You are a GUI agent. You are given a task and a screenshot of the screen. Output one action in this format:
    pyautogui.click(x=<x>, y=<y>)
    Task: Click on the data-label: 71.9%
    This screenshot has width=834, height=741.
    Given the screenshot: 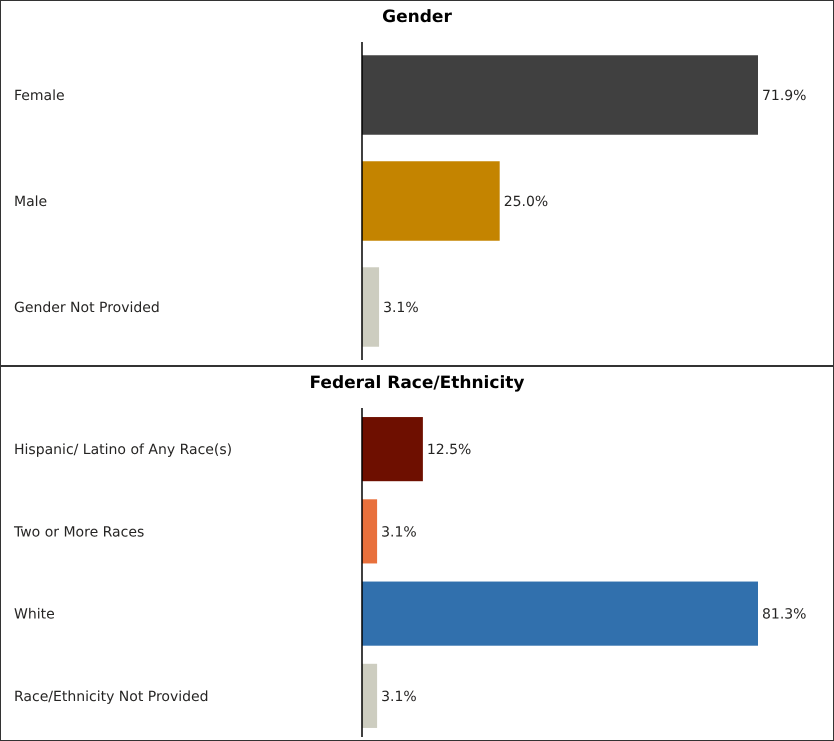 What is the action you would take?
    pyautogui.click(x=784, y=96)
    